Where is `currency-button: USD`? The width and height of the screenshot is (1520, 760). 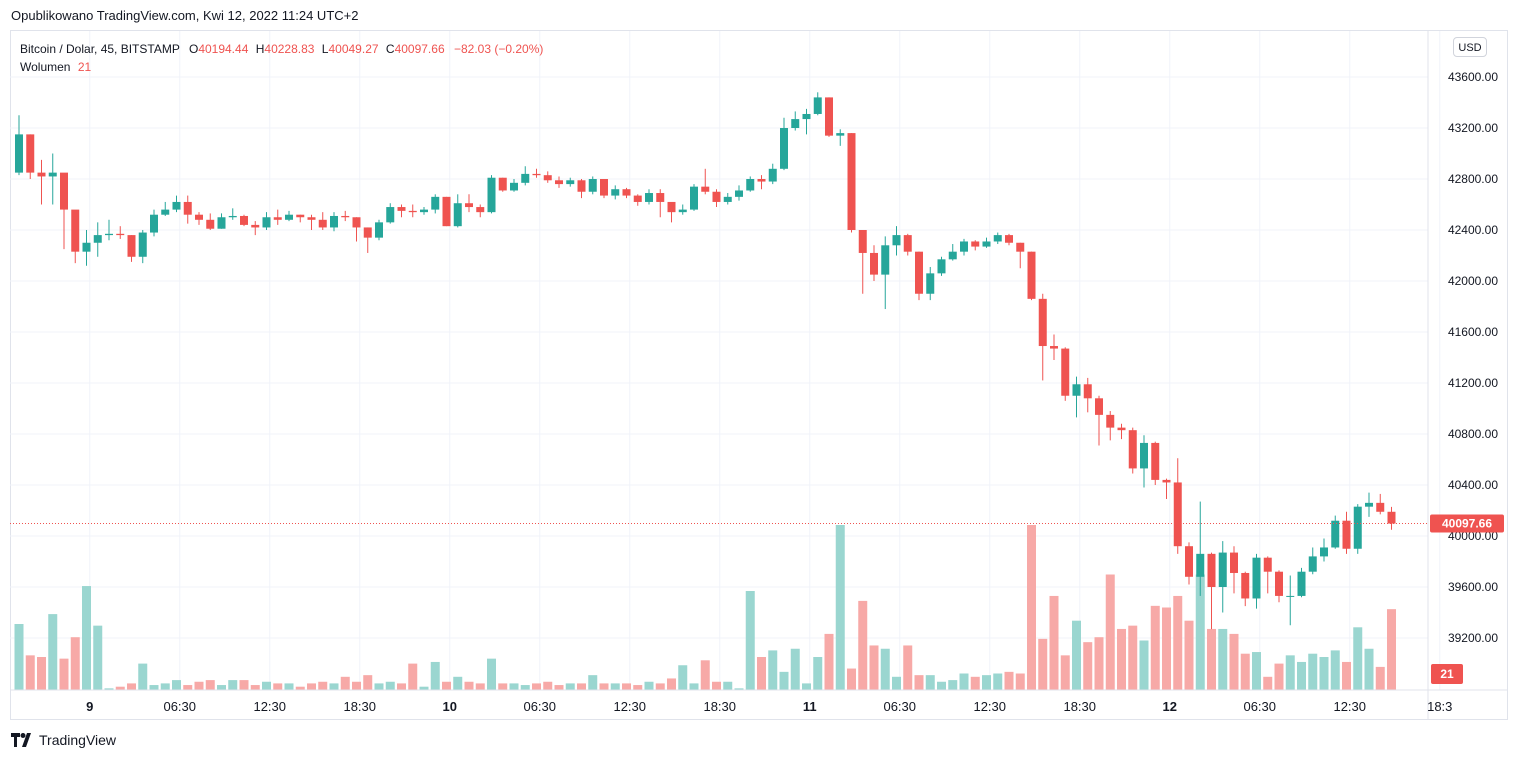
currency-button: USD is located at coordinates (1470, 47).